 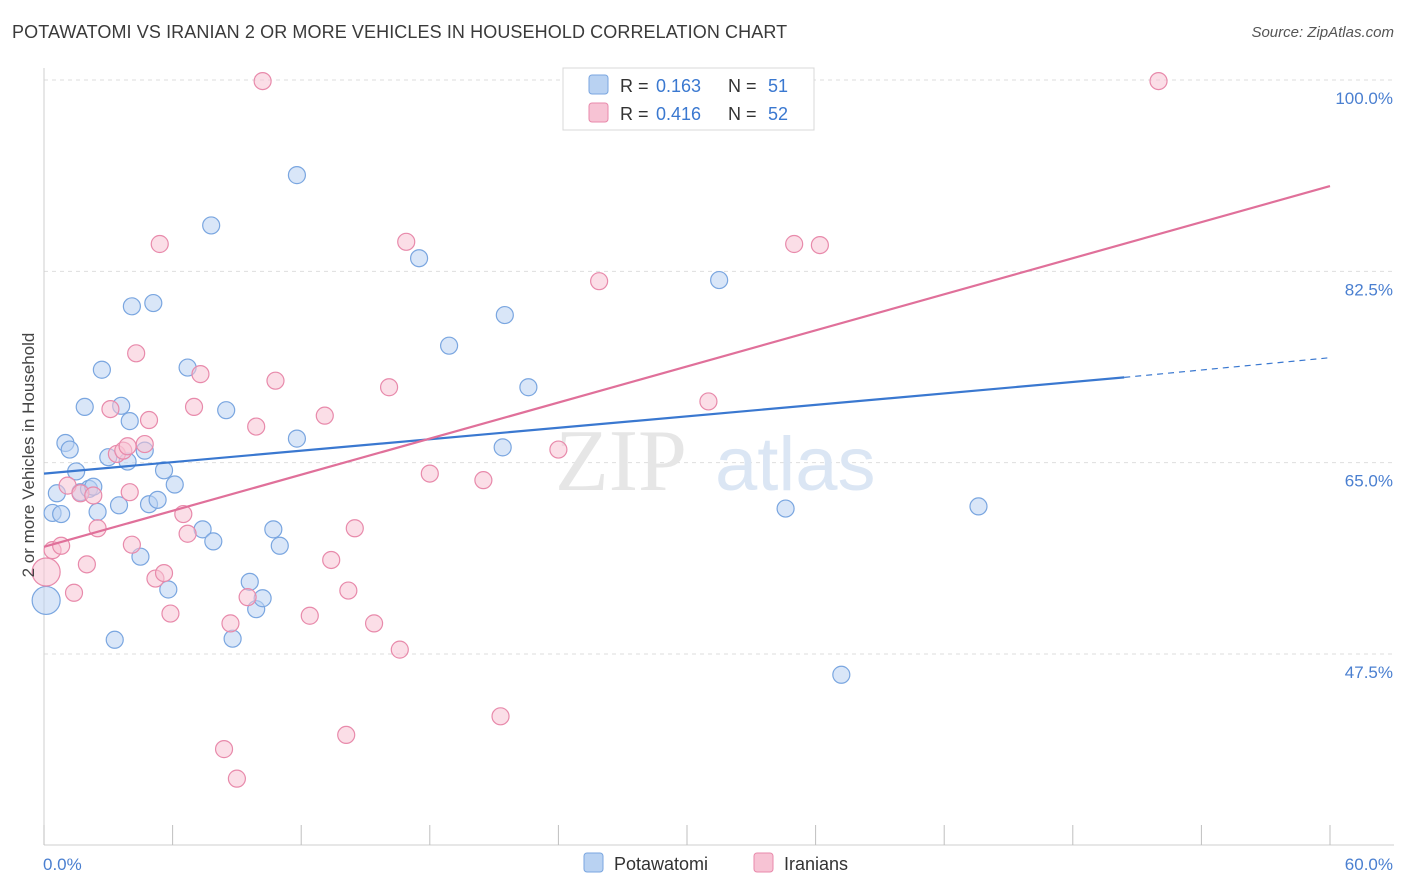 What do you see at coordinates (634, 86) in the screenshot?
I see `legend-r-label-potawatomi: R =` at bounding box center [634, 86].